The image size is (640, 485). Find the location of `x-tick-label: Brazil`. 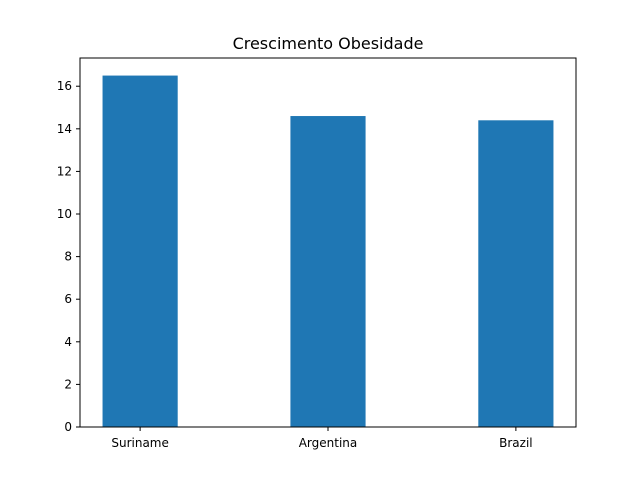

x-tick-label: Brazil is located at coordinates (516, 443).